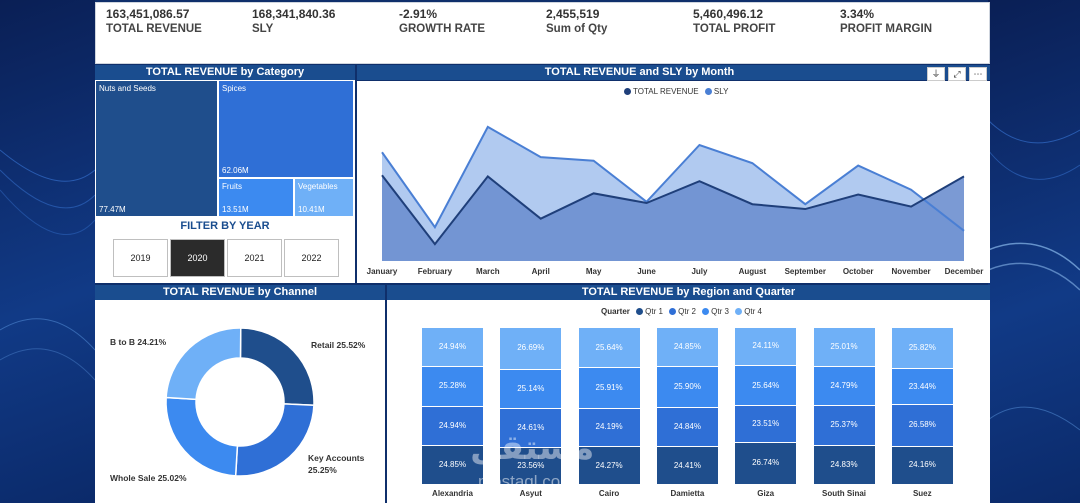  Describe the element at coordinates (452, 493) in the screenshot. I see `region-tick-label: Alexandria` at that location.